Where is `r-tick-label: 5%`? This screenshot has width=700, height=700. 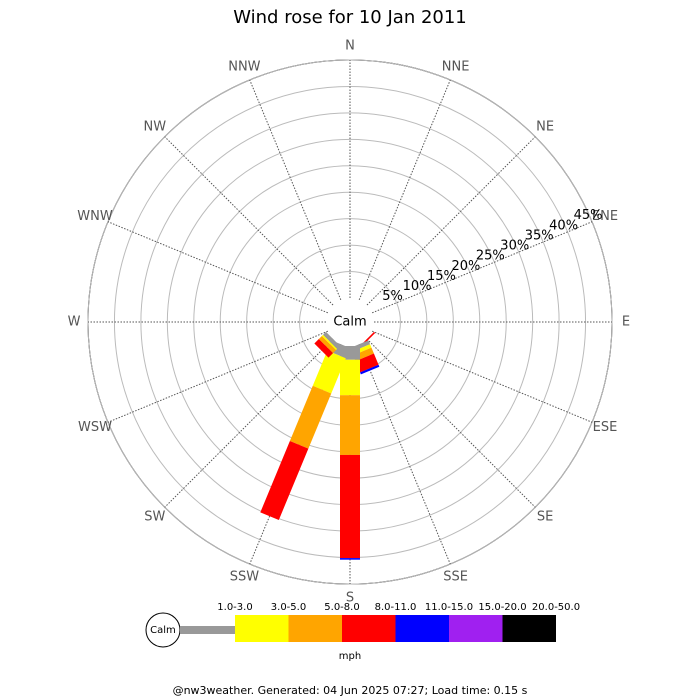
r-tick-label: 5% is located at coordinates (392, 296).